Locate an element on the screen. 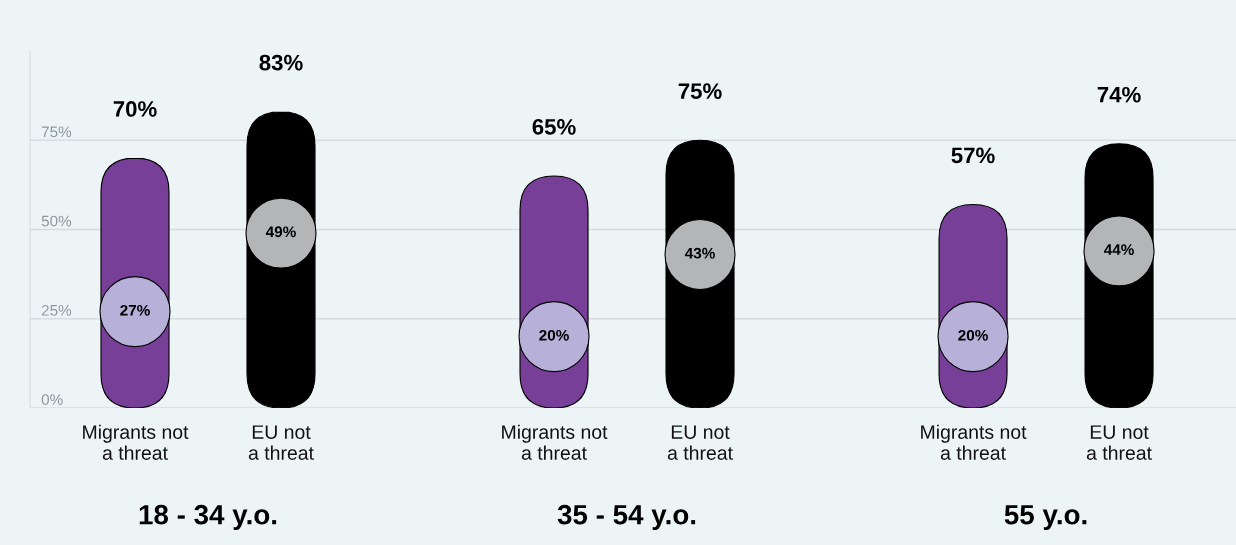  data-label: 49% is located at coordinates (280, 232).